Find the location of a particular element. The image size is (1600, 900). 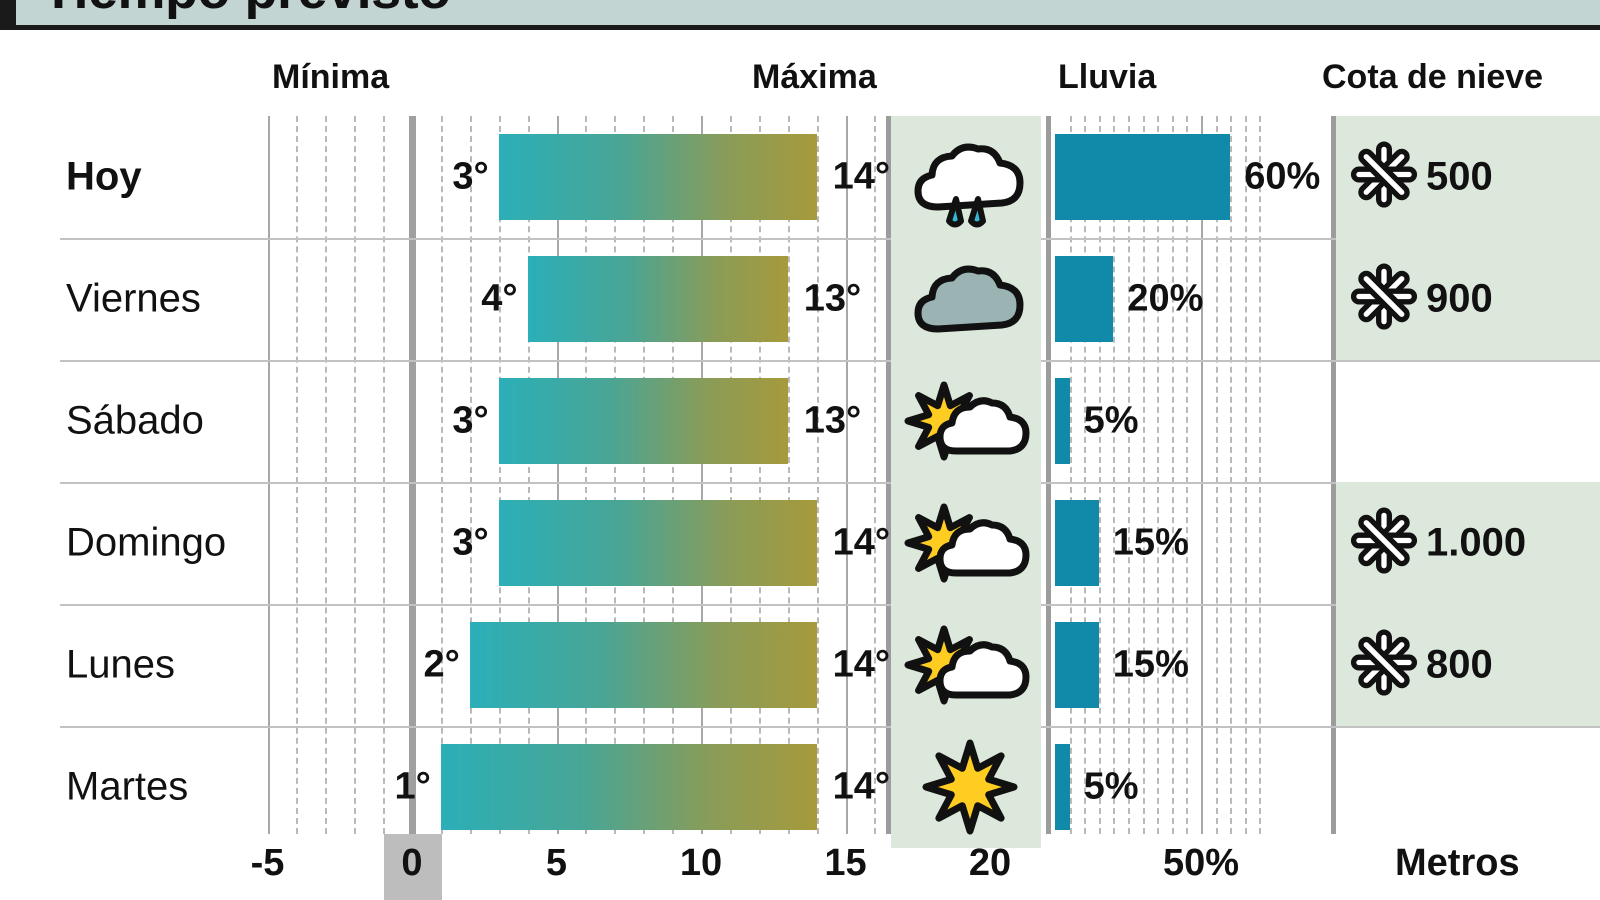

gridline-temp-minor--1 is located at coordinates (384, 475).